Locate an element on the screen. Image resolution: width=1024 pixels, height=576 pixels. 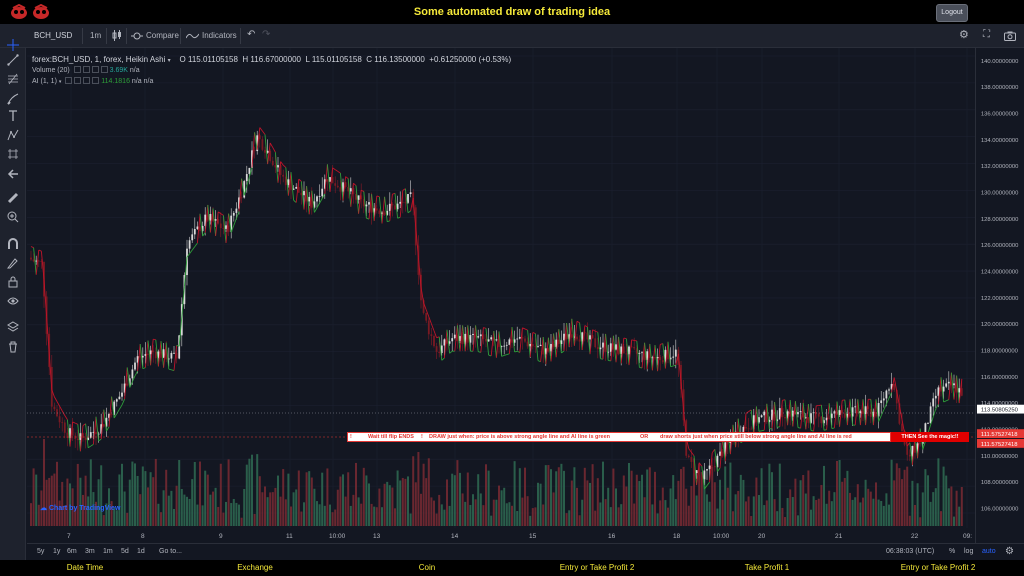
volume-study-label: Volume (20) is located at coordinates (51, 70).